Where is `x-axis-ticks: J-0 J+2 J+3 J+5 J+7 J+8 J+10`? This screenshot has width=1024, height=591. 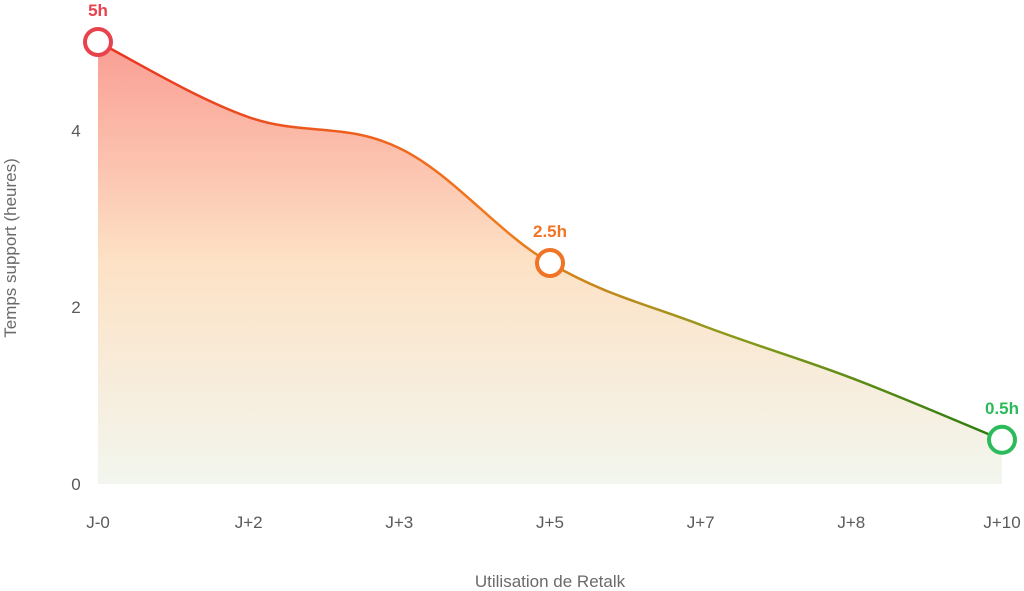
x-axis-ticks: J-0 J+2 J+3 J+5 J+7 J+8 J+10 is located at coordinates (553, 522).